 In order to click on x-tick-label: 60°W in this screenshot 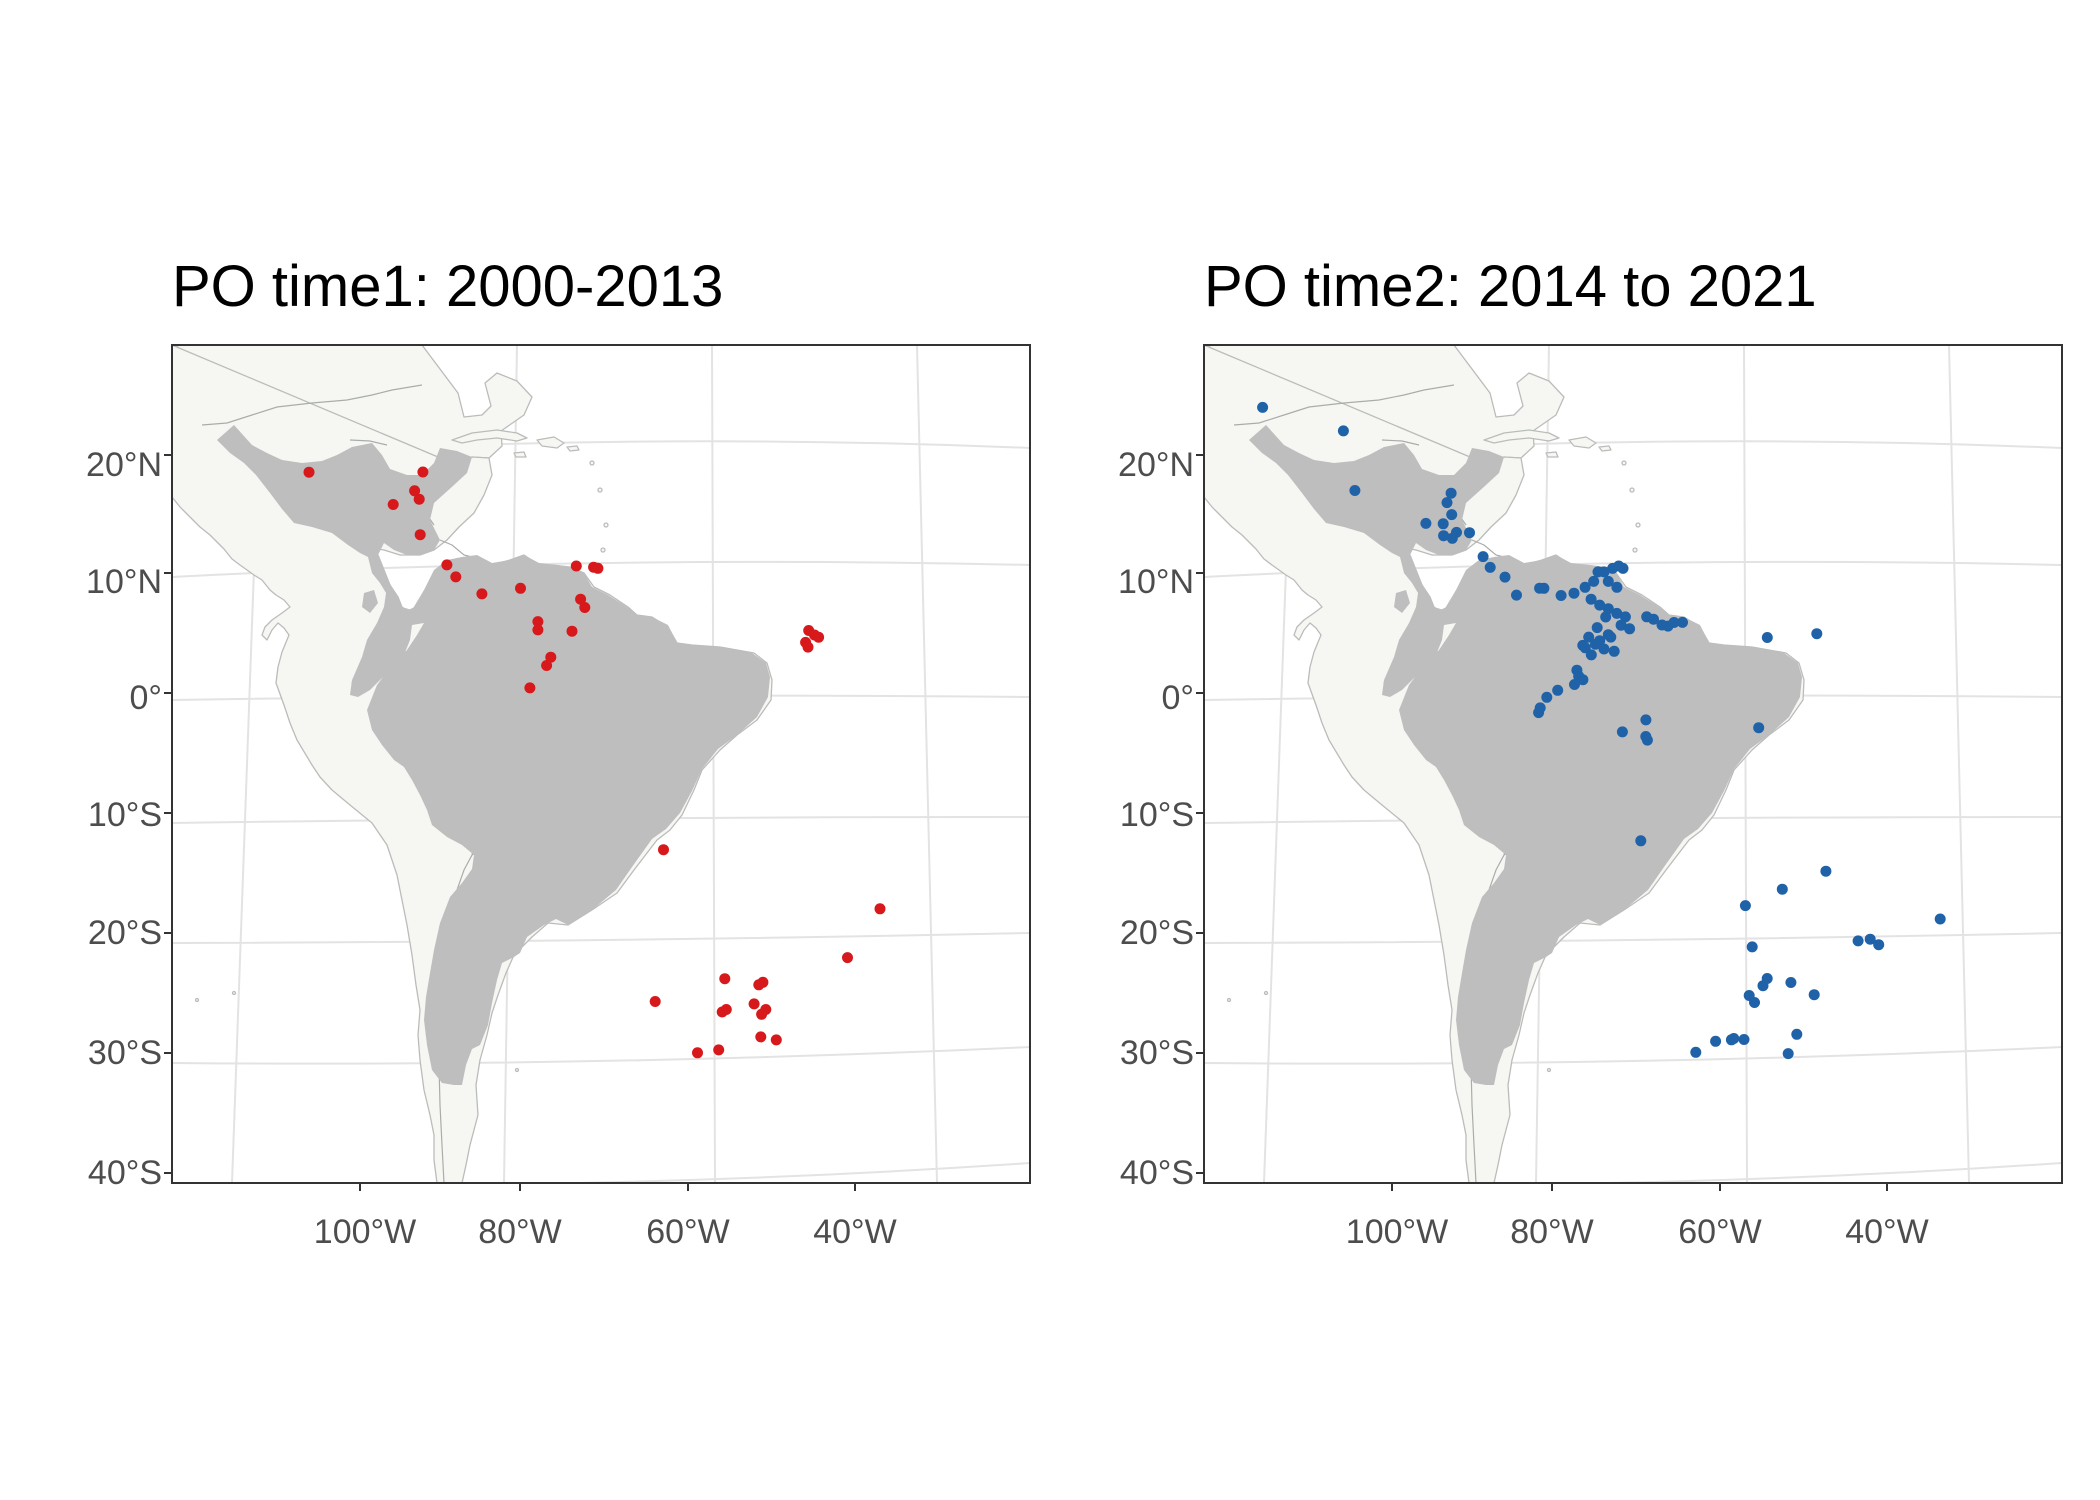, I will do `click(1720, 1232)`.